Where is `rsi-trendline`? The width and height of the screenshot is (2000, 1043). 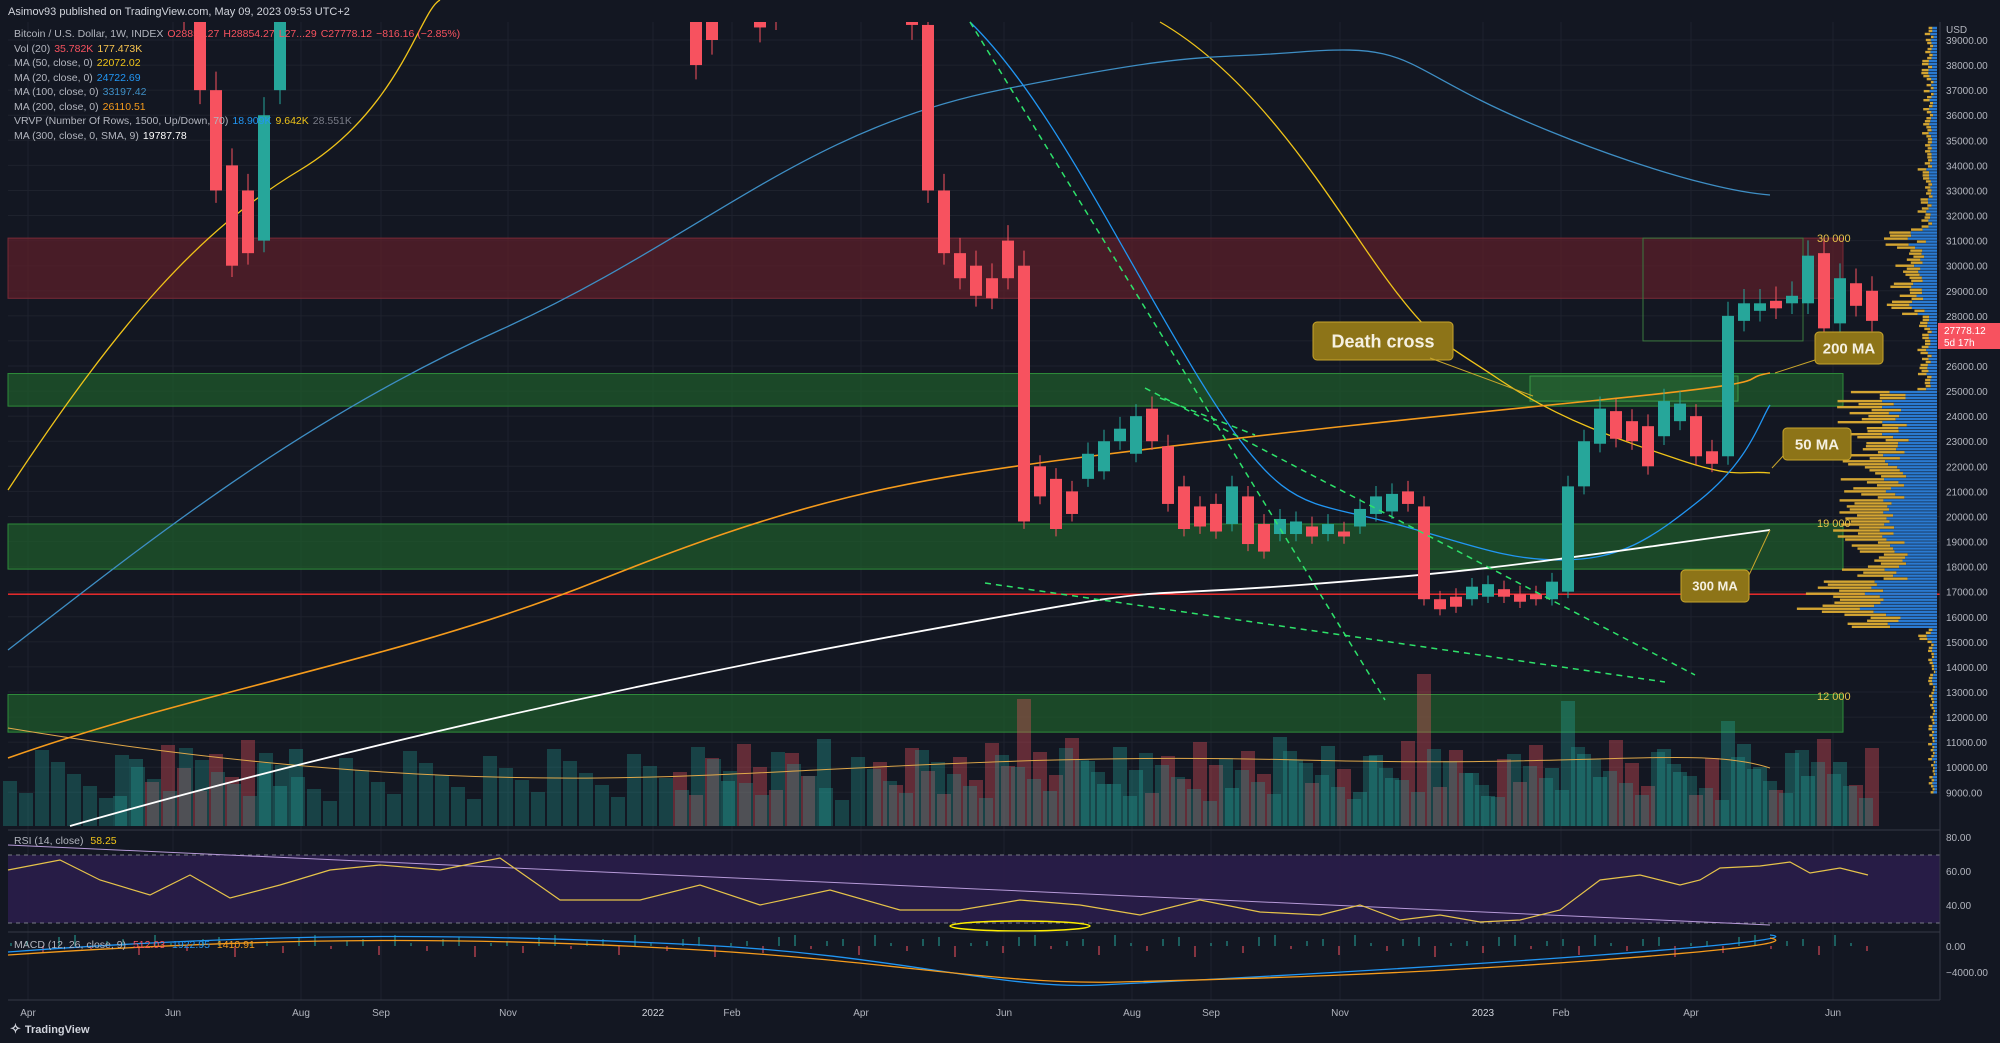 rsi-trendline is located at coordinates (889, 885).